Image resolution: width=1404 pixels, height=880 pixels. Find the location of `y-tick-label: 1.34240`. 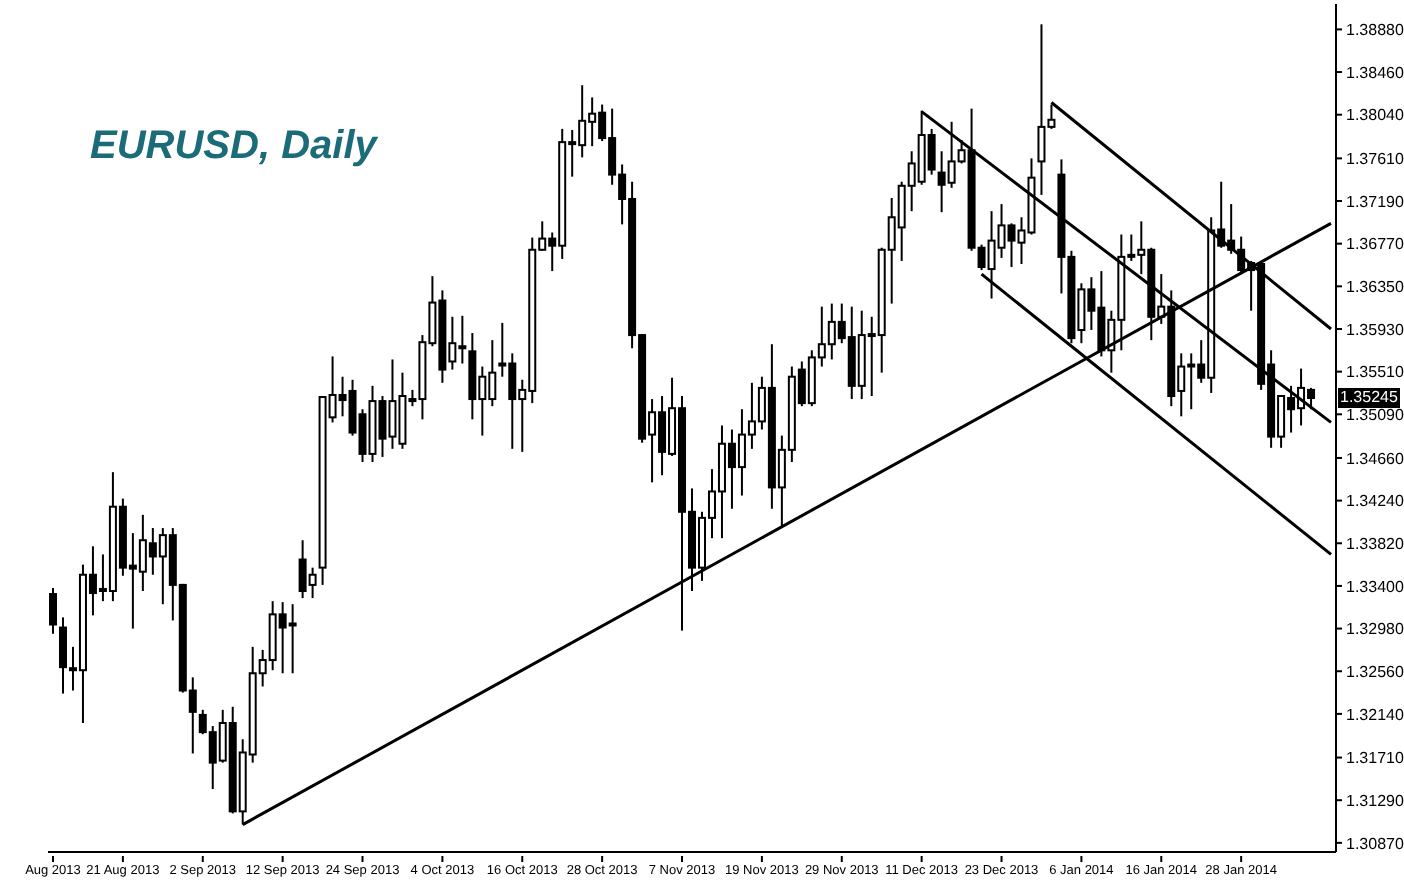

y-tick-label: 1.34240 is located at coordinates (1375, 501).